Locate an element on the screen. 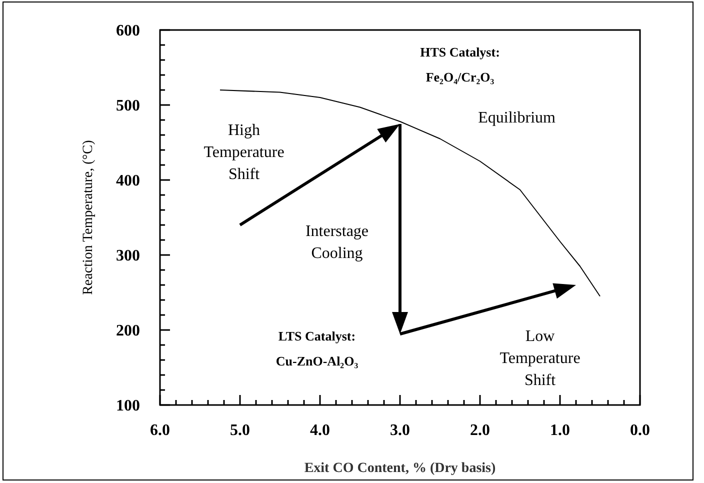  annotation: LTS Catalyst: Cu-ZnO-Al₂O₃ is located at coordinates (317, 348).